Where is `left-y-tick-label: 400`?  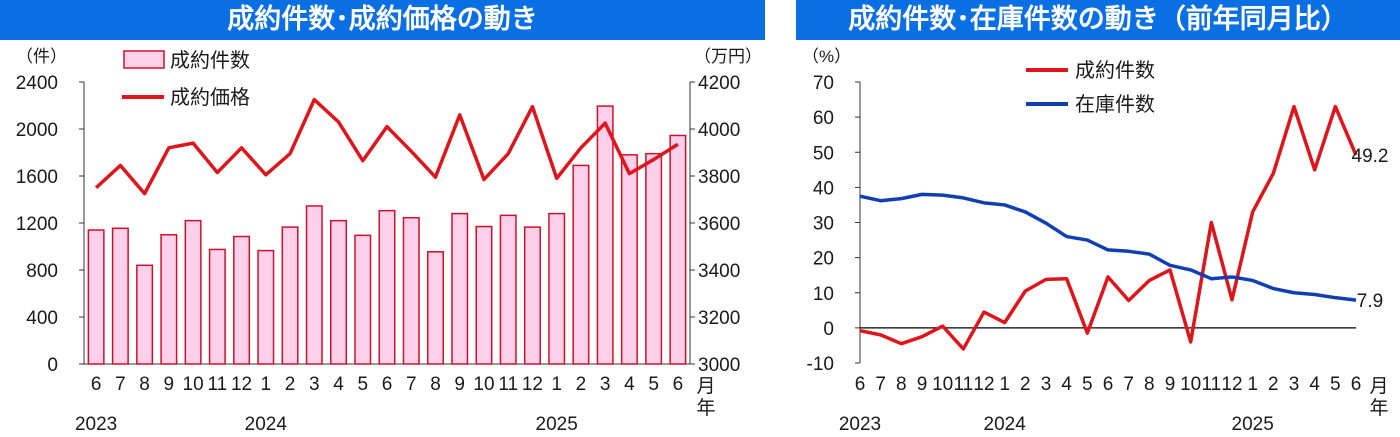 left-y-tick-label: 400 is located at coordinates (42, 318).